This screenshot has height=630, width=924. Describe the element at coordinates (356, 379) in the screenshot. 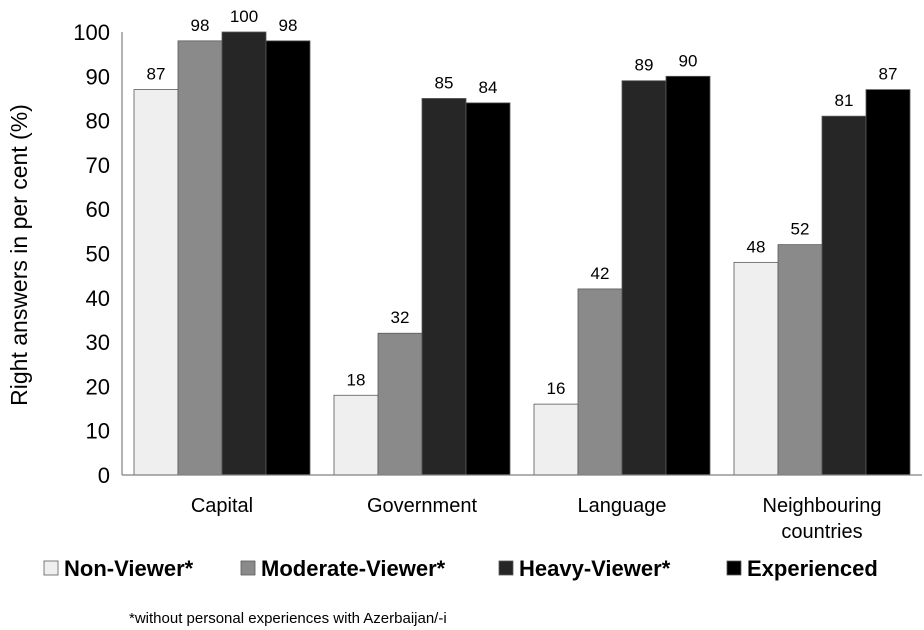

I see `data-label: 18` at that location.